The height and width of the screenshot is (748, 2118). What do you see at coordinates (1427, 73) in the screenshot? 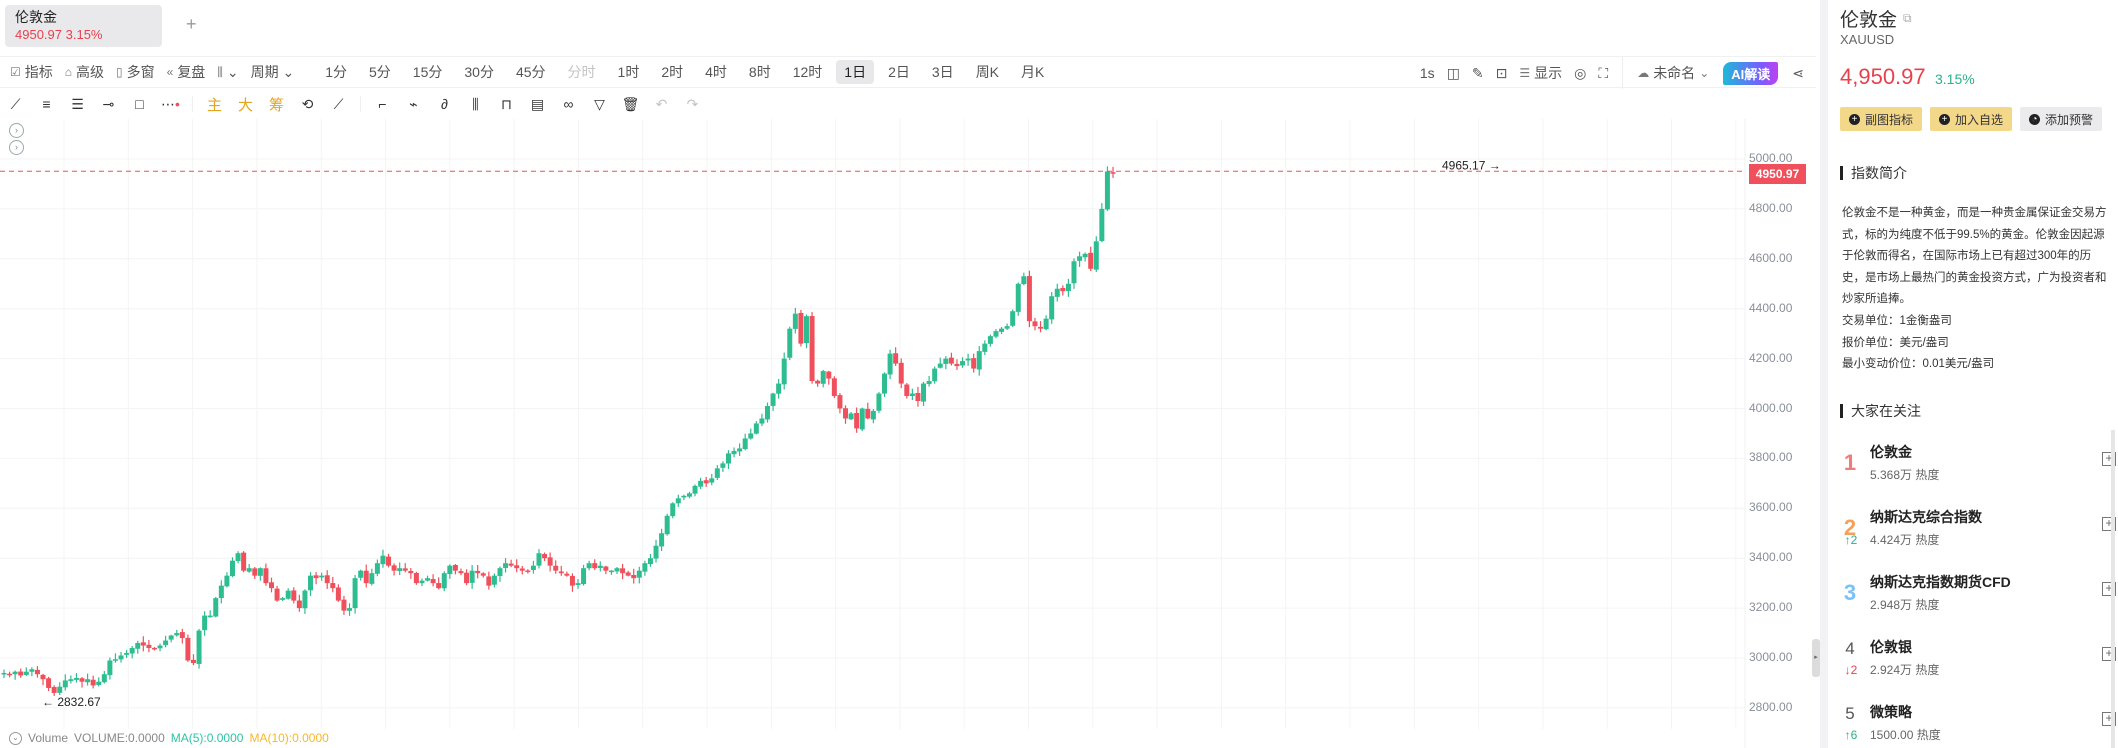
I see `interval-button: 1s` at bounding box center [1427, 73].